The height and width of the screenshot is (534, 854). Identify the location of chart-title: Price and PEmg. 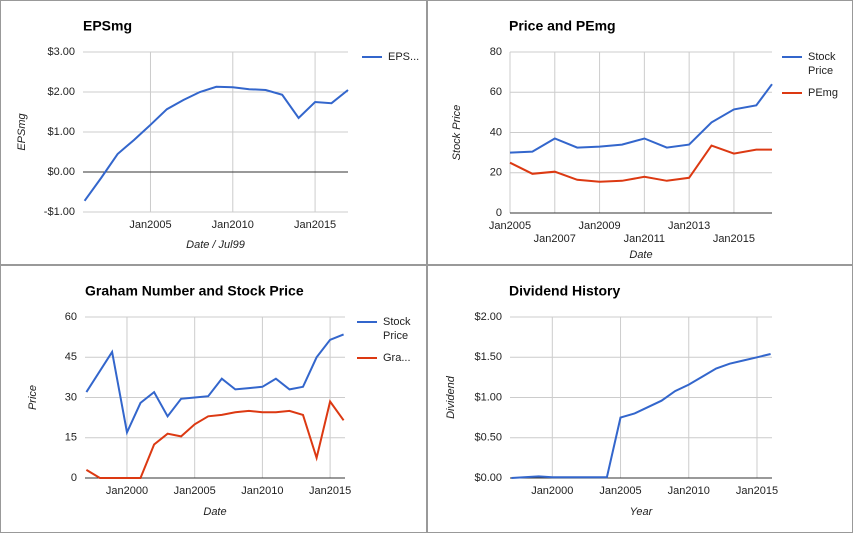
(562, 26).